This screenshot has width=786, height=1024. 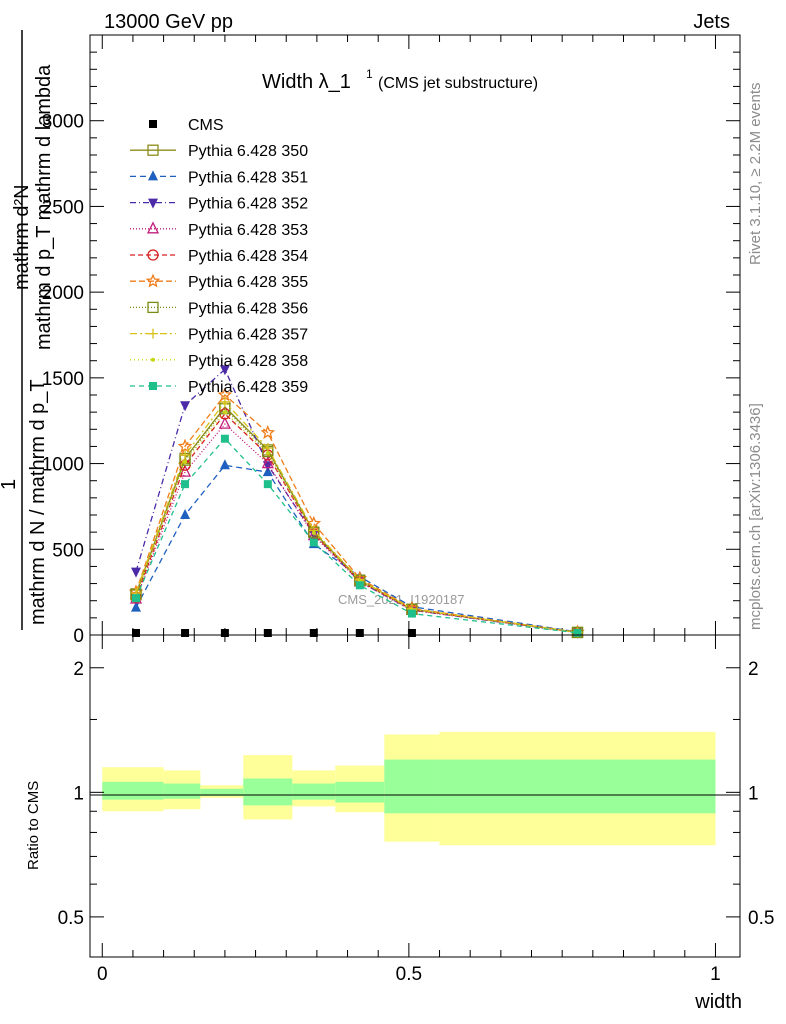 I want to click on x-tick-label: 1, so click(x=715, y=974).